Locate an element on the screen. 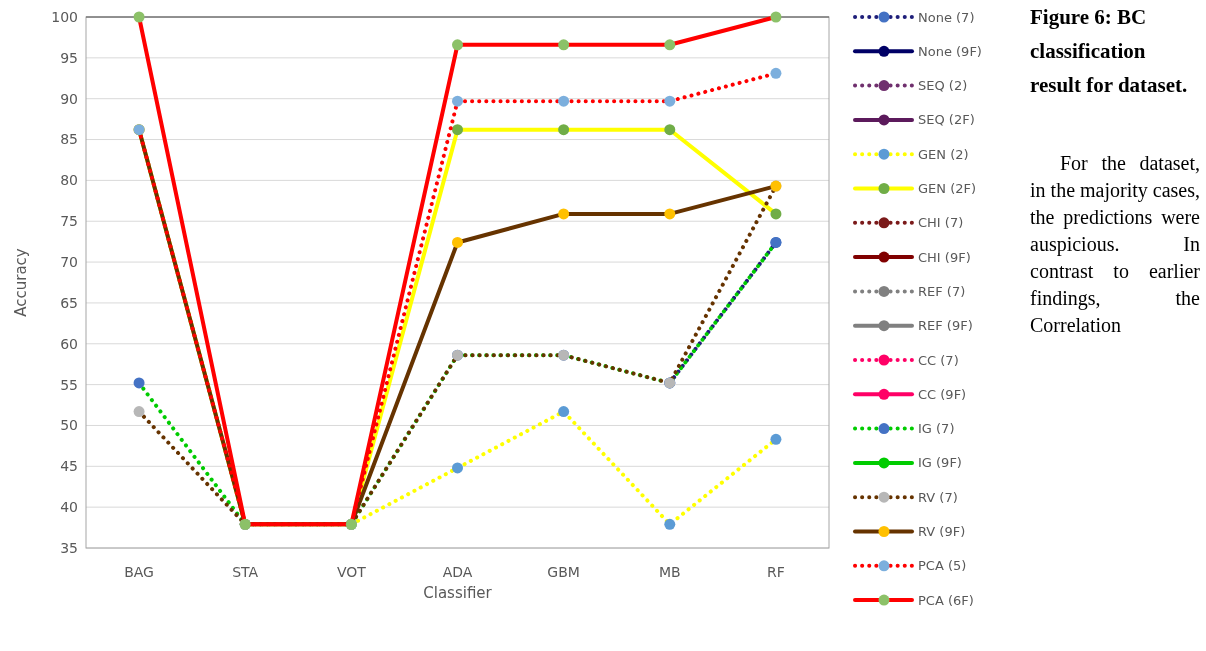 This screenshot has width=1206, height=651. x-tick-label: MB is located at coordinates (669, 571).